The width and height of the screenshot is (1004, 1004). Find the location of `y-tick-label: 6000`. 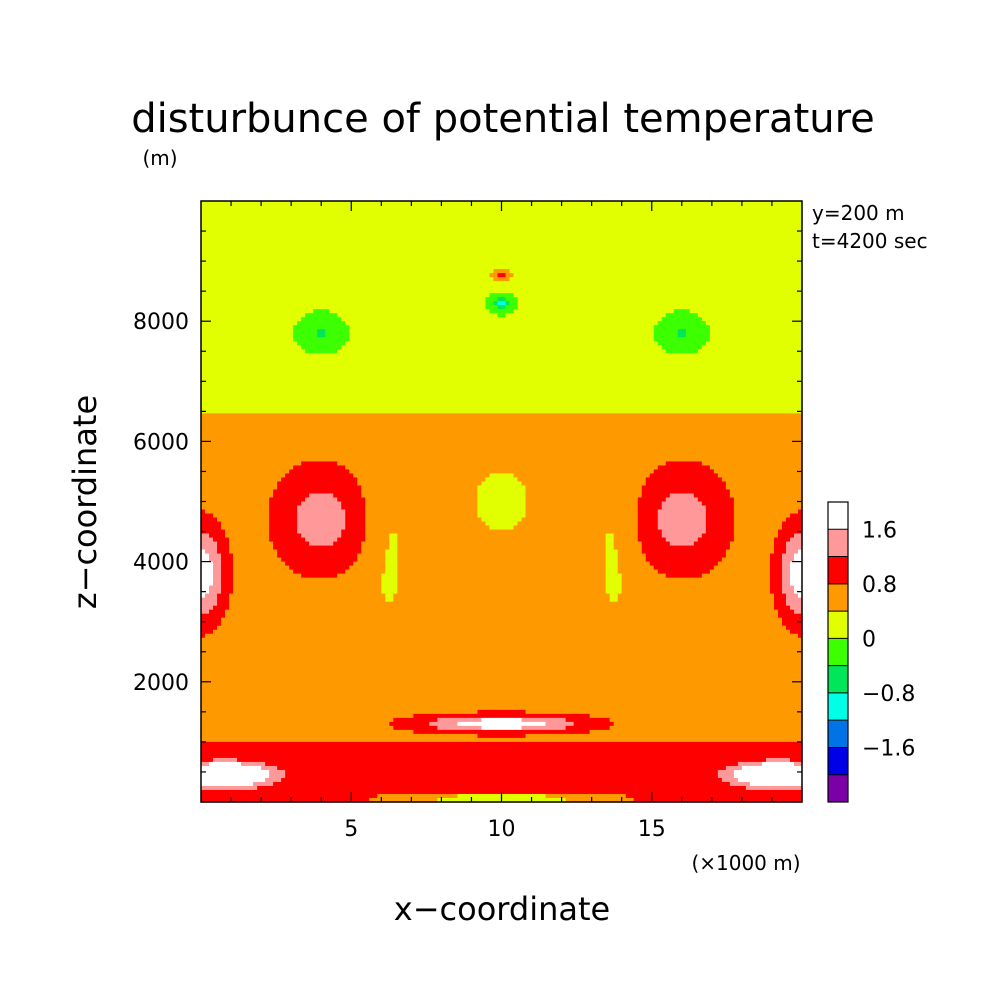

y-tick-label: 6000 is located at coordinates (161, 442).